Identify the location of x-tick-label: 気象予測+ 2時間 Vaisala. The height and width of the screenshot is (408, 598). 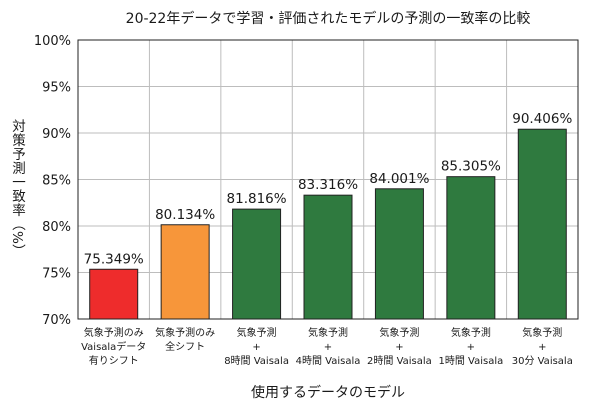
(399, 346).